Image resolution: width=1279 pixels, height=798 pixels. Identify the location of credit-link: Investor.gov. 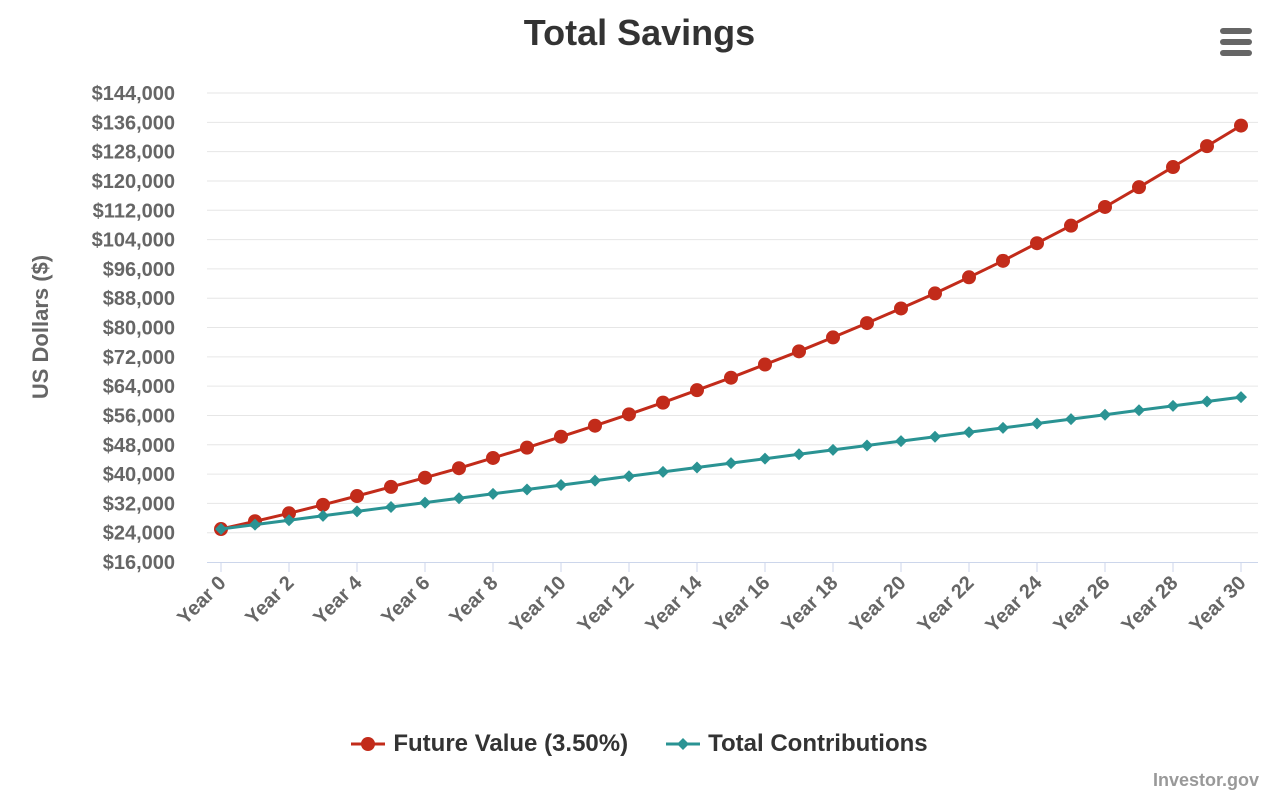
(1205, 780).